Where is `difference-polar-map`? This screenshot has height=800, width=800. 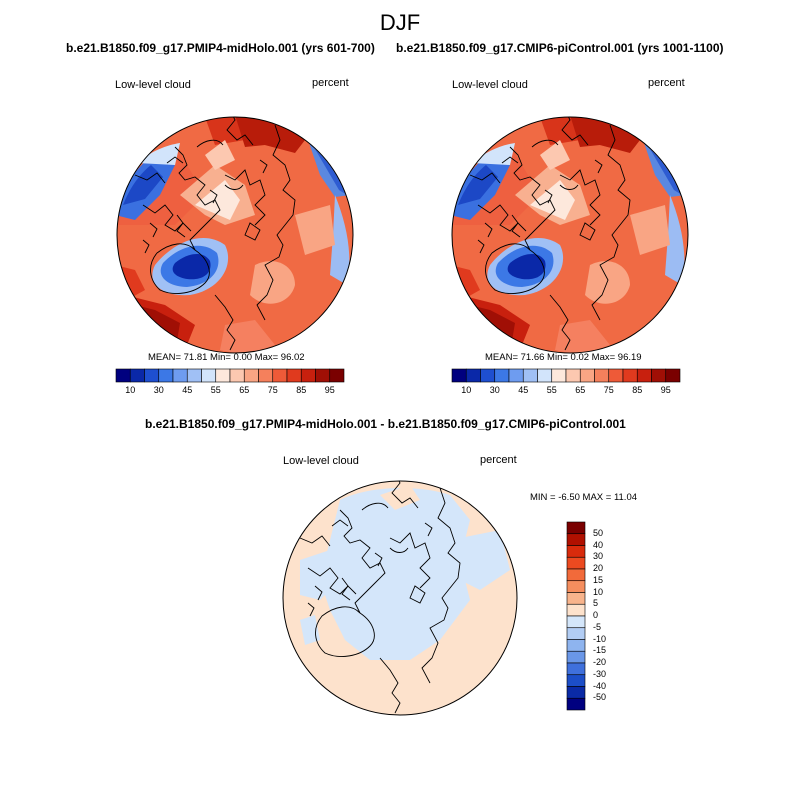
difference-polar-map is located at coordinates (400, 598).